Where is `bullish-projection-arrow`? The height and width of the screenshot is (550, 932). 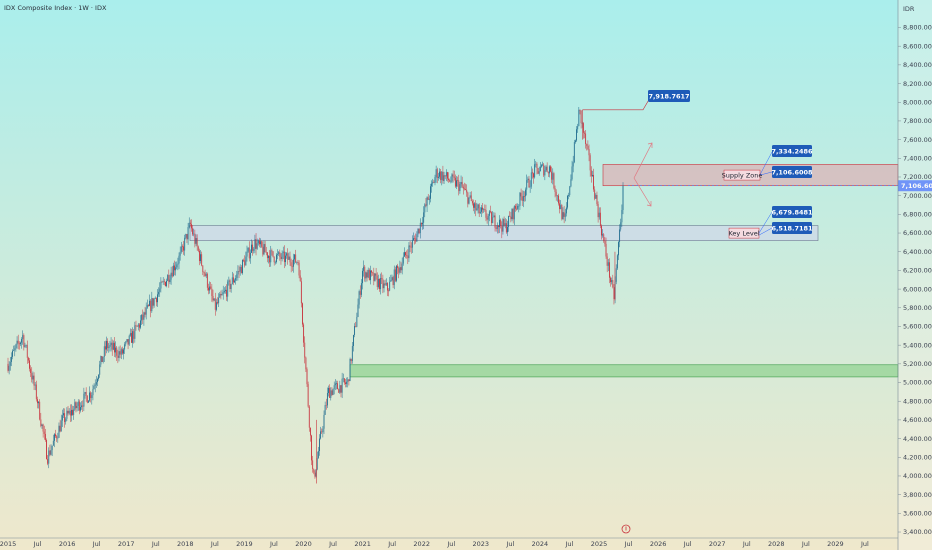
bullish-projection-arrow is located at coordinates (643, 160).